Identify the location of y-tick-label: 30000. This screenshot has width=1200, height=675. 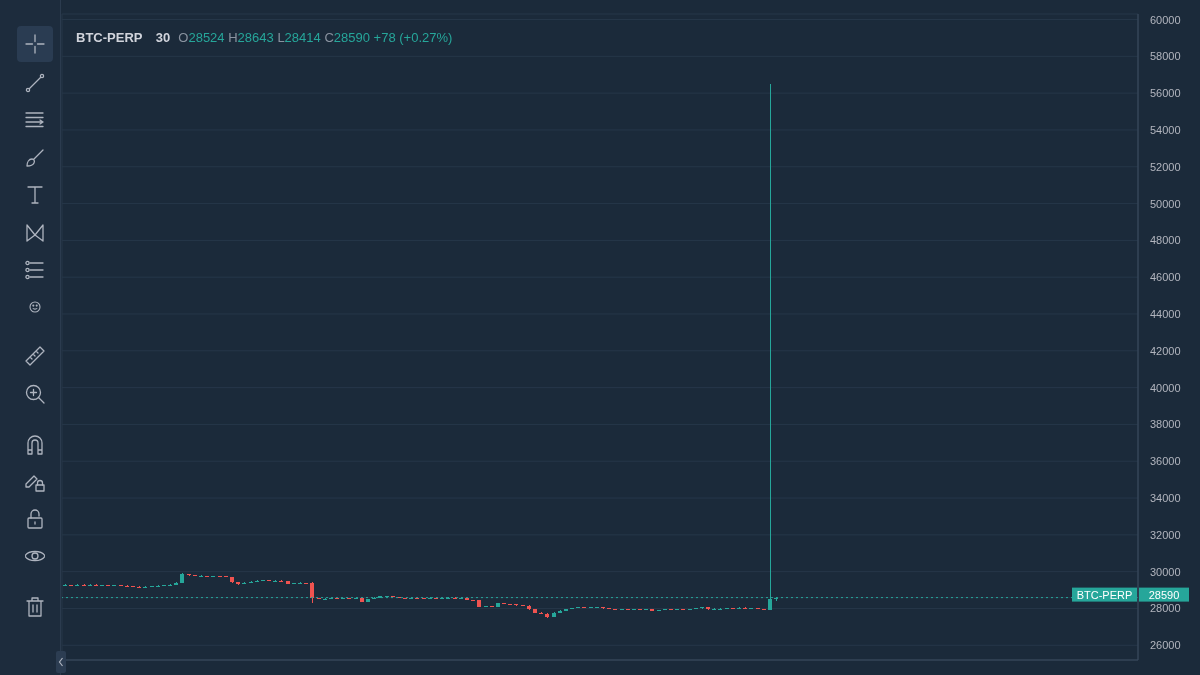
(1165, 571).